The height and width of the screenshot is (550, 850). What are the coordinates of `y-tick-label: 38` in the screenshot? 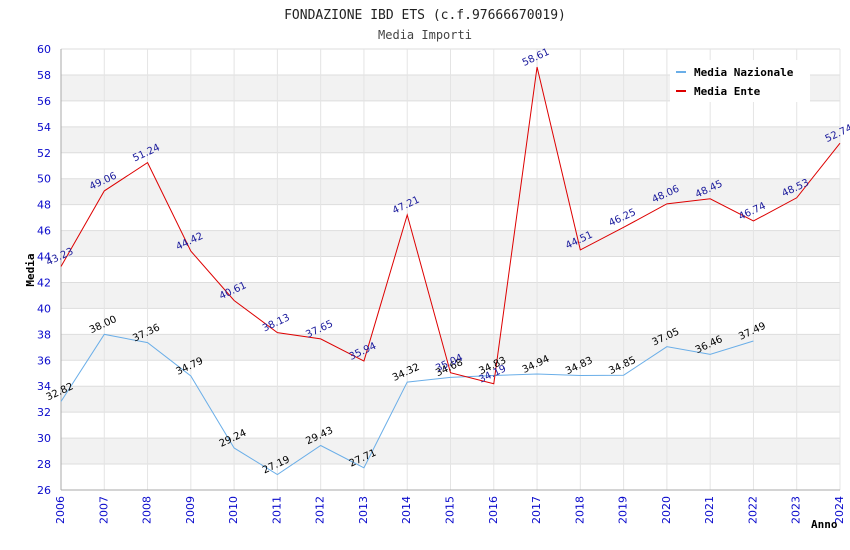 It's located at (44, 334).